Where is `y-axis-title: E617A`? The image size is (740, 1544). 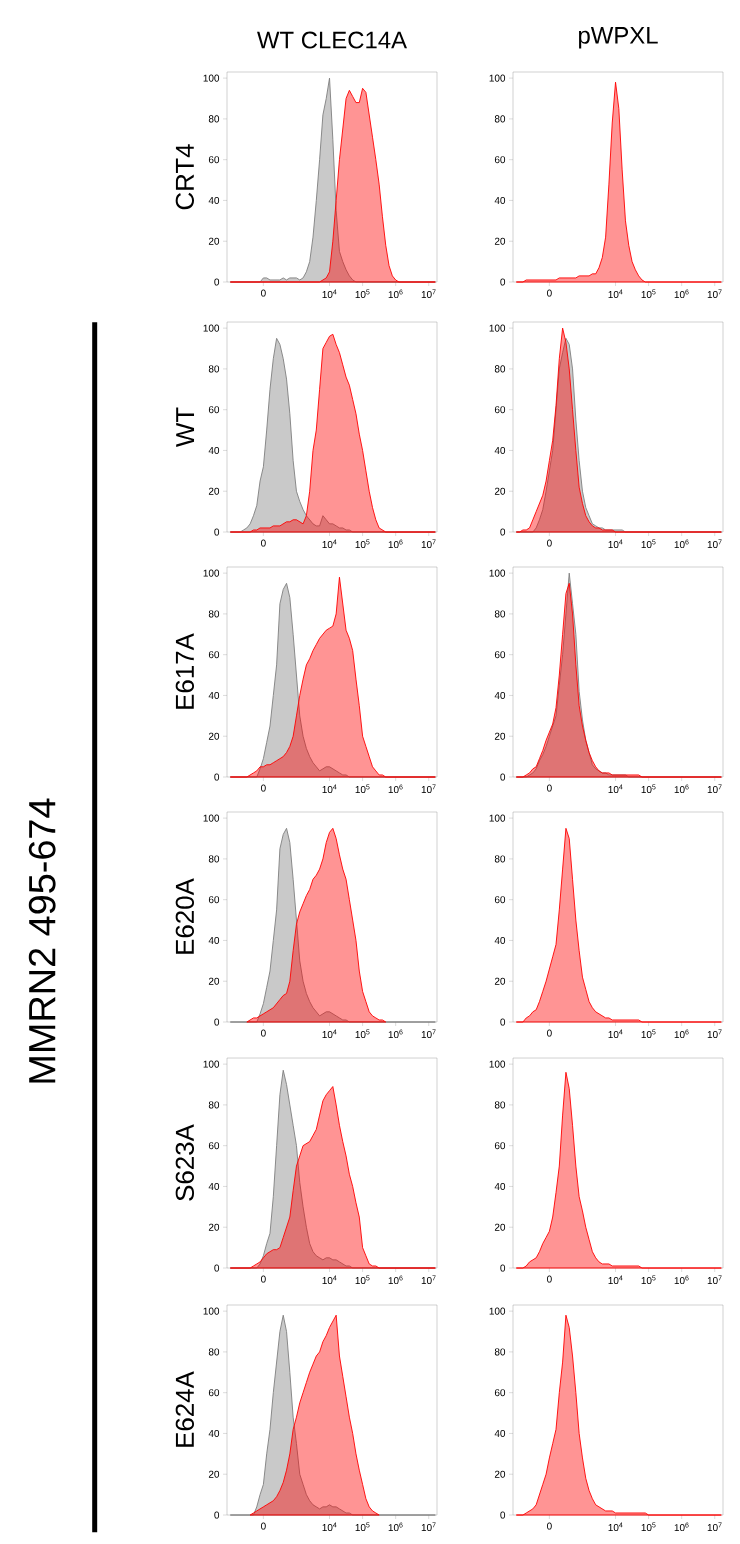
y-axis-title: E617A is located at coordinates (185, 671).